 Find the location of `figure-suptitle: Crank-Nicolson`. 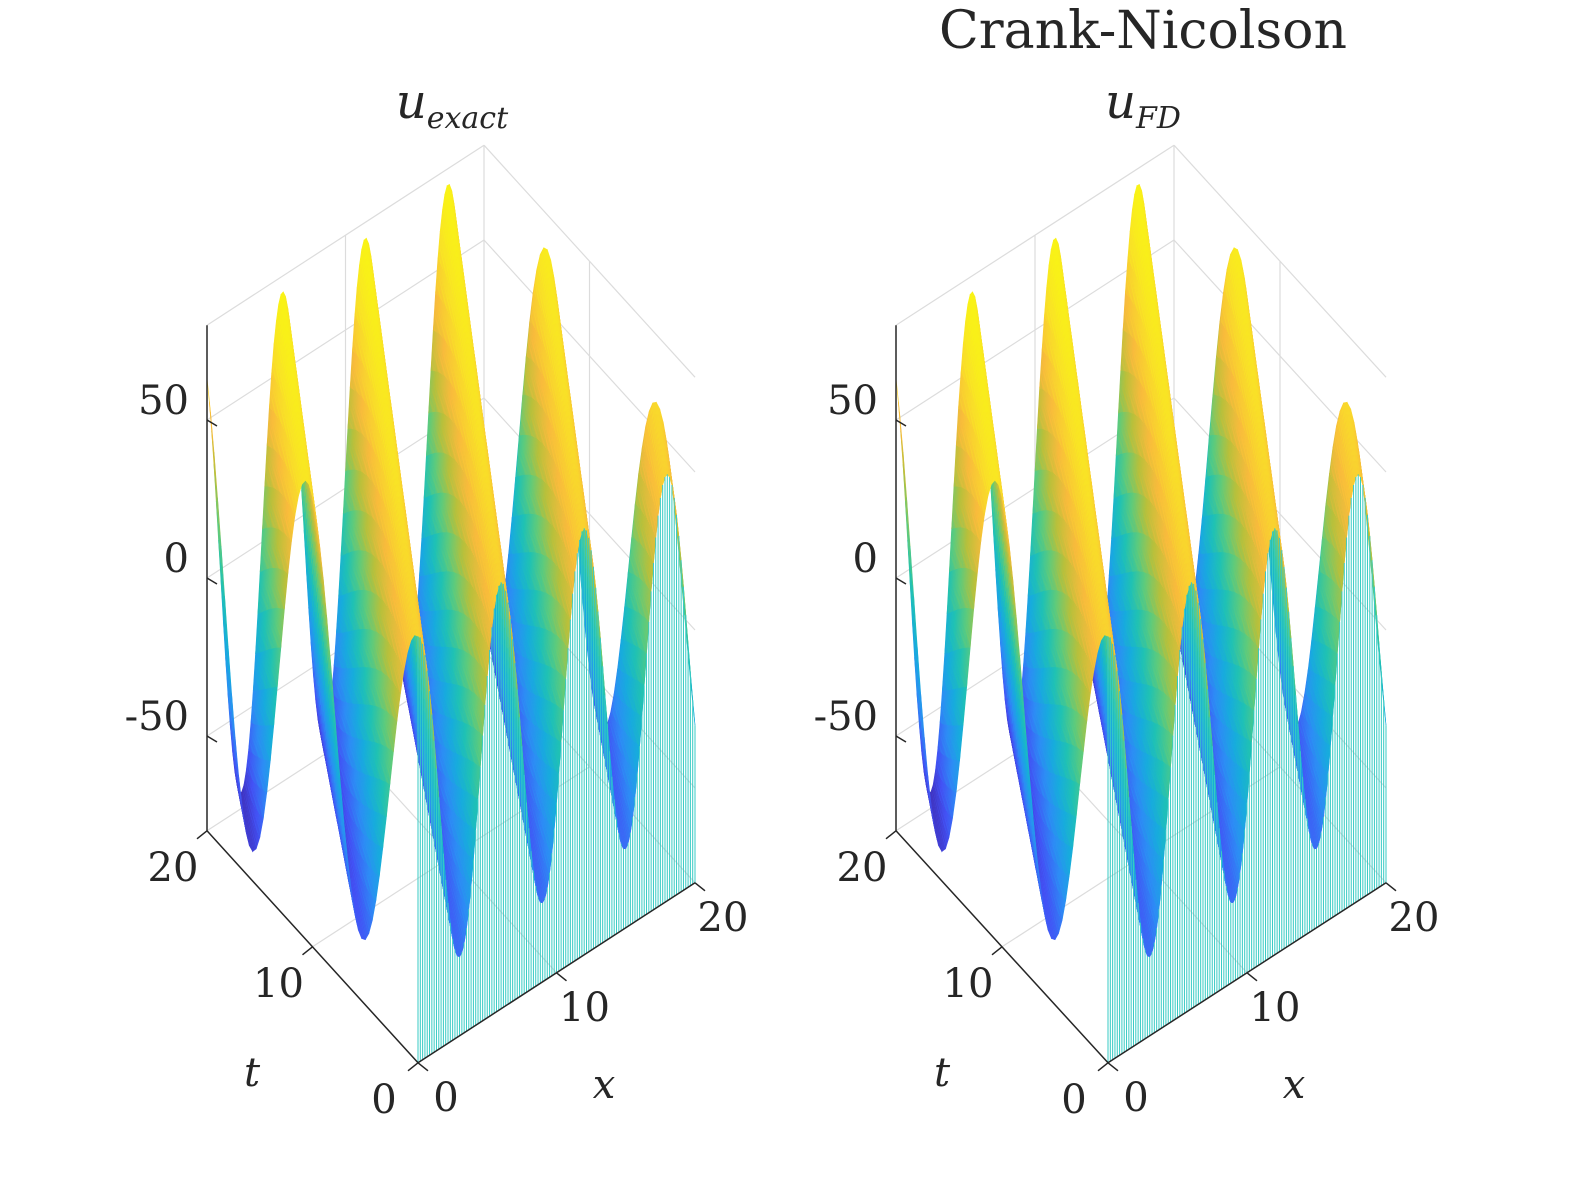

figure-suptitle: Crank-Nicolson is located at coordinates (1143, 31).